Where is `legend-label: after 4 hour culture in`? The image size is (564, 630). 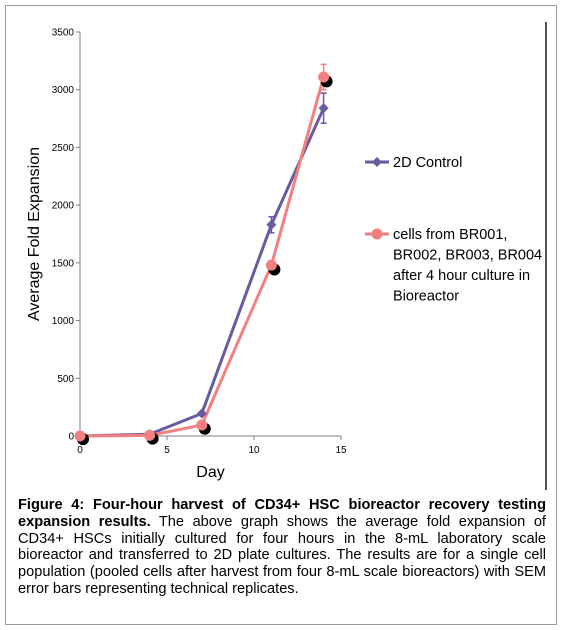 legend-label: after 4 hour culture in is located at coordinates (461, 276).